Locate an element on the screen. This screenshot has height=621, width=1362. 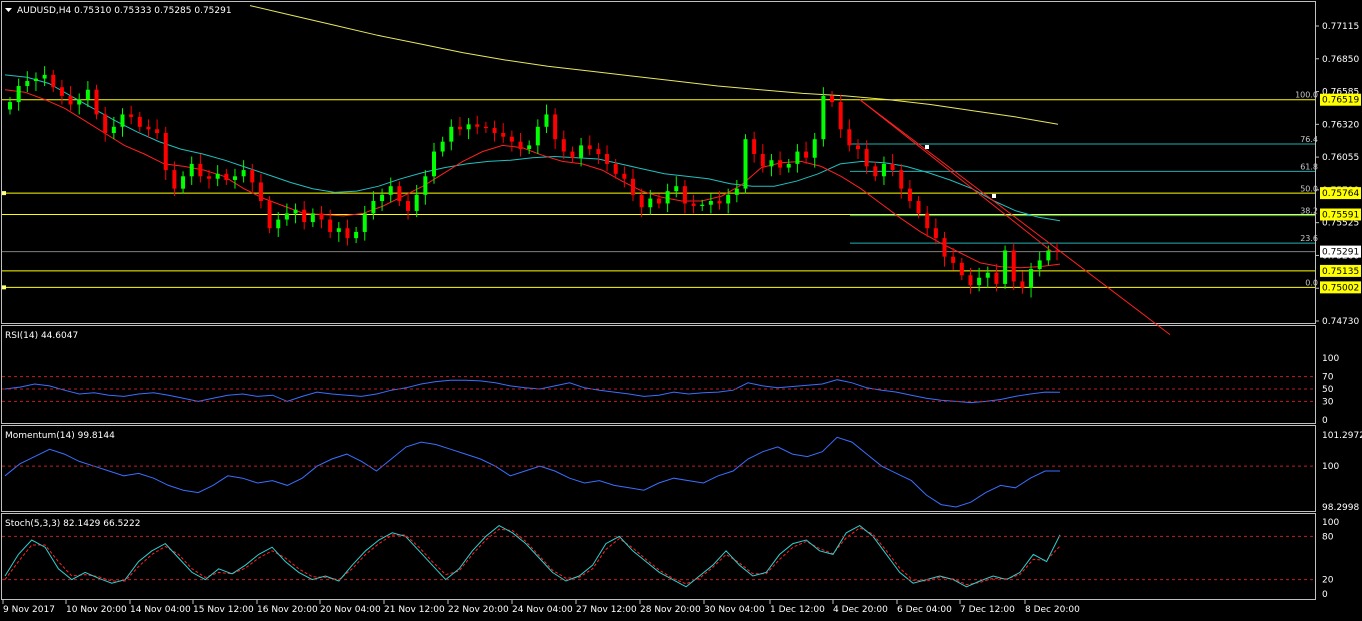
x-tick-label: 10 Nov 20:00 is located at coordinates (96, 610).